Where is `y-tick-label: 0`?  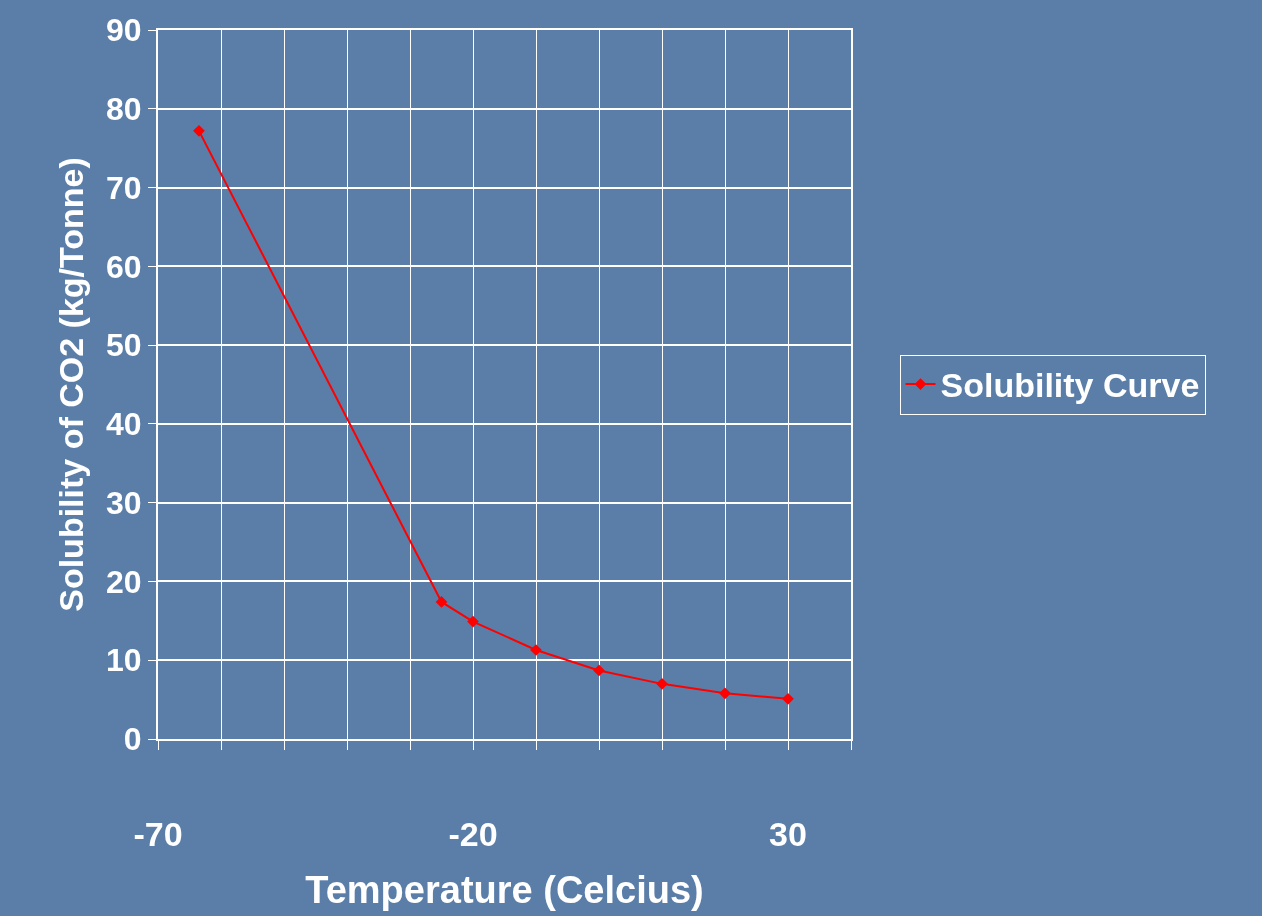 y-tick-label: 0 is located at coordinates (132, 739).